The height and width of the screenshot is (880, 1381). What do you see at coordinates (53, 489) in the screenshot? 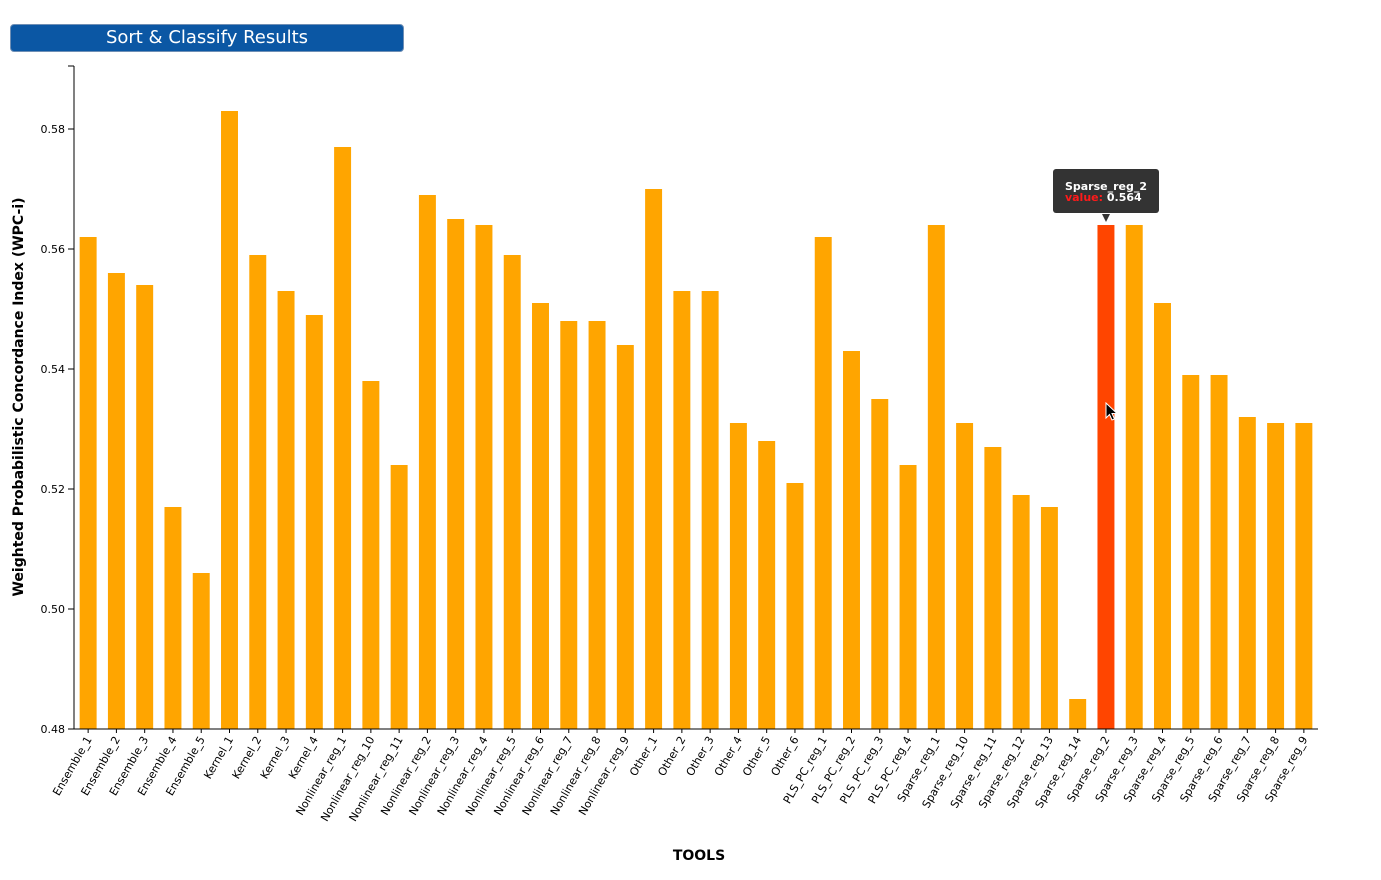
I see `y-tick-label: 0.52` at bounding box center [53, 489].